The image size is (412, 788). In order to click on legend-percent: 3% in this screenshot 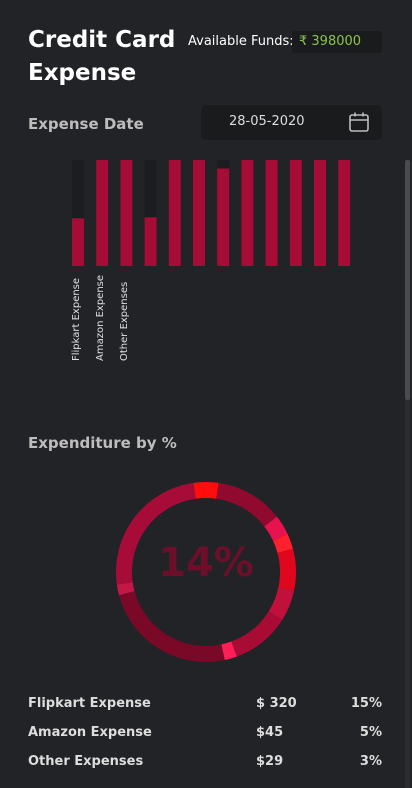, I will do `click(370, 761)`.